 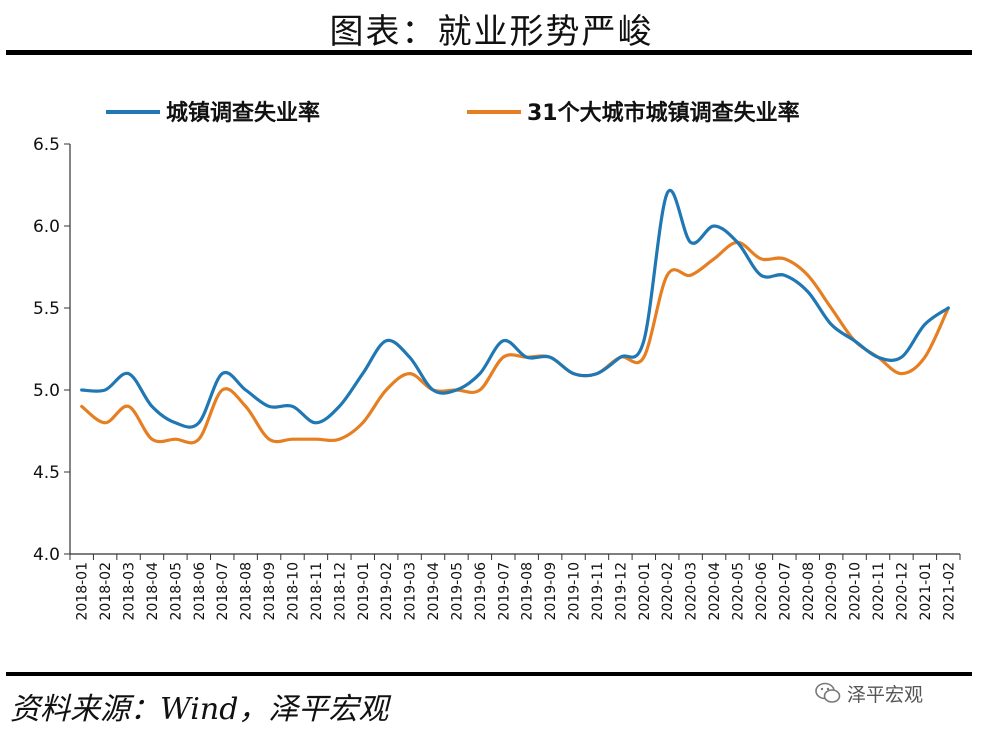 I want to click on x-tick-label: 2020-07, so click(x=785, y=591).